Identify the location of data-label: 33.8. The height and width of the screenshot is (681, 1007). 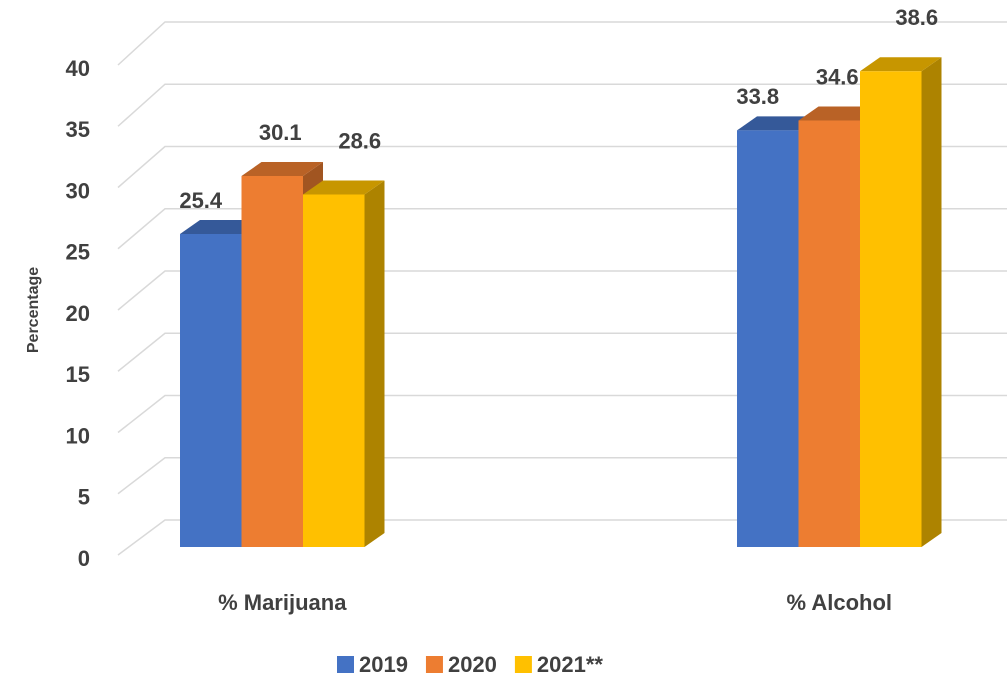
(757, 96).